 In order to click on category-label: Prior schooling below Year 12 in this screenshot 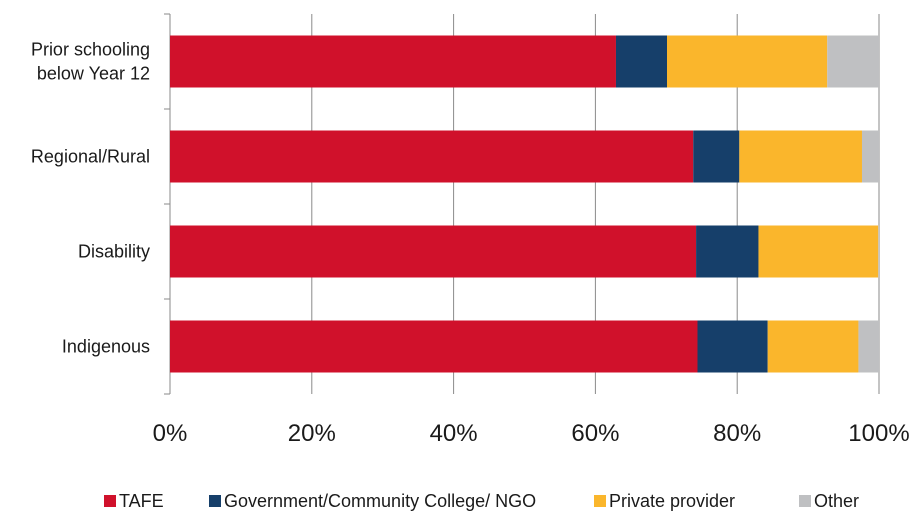, I will do `click(90, 62)`.